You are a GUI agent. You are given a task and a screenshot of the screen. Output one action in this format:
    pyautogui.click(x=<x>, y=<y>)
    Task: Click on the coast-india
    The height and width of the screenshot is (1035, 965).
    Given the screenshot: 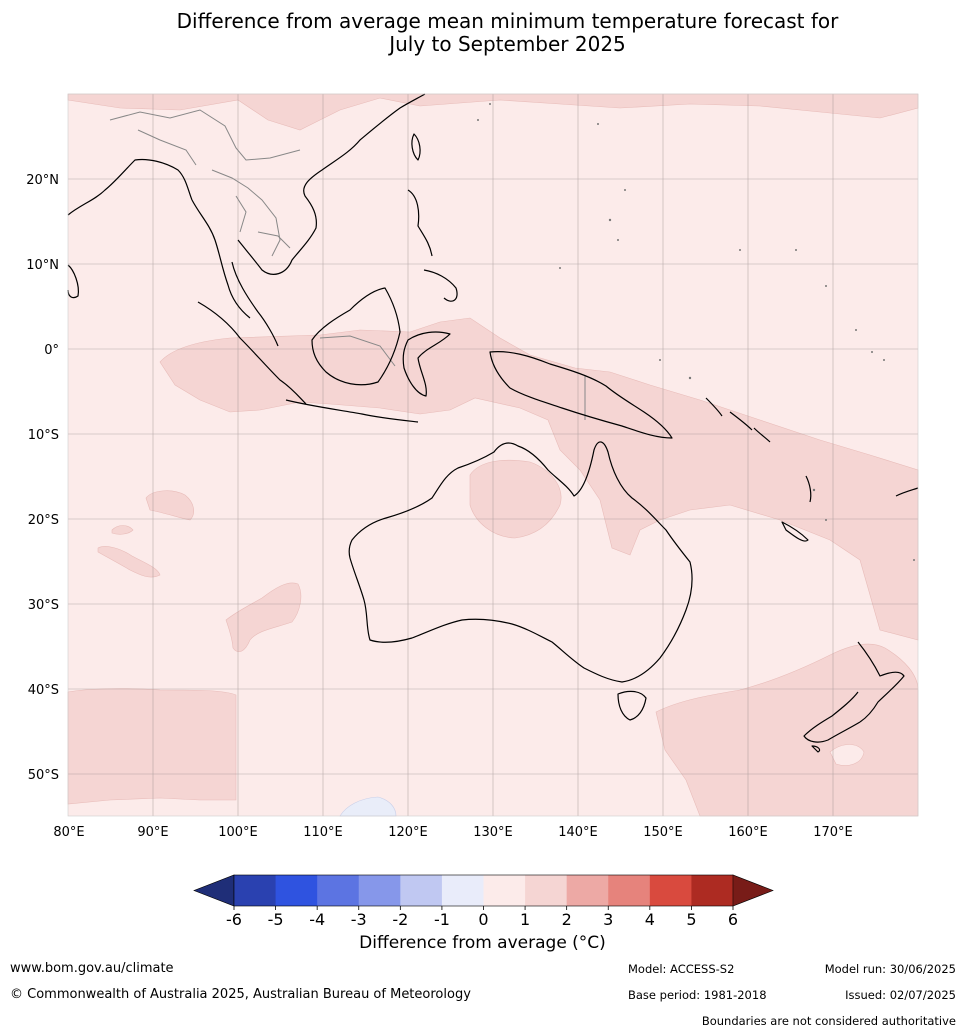 What is the action you would take?
    pyautogui.click(x=130, y=187)
    